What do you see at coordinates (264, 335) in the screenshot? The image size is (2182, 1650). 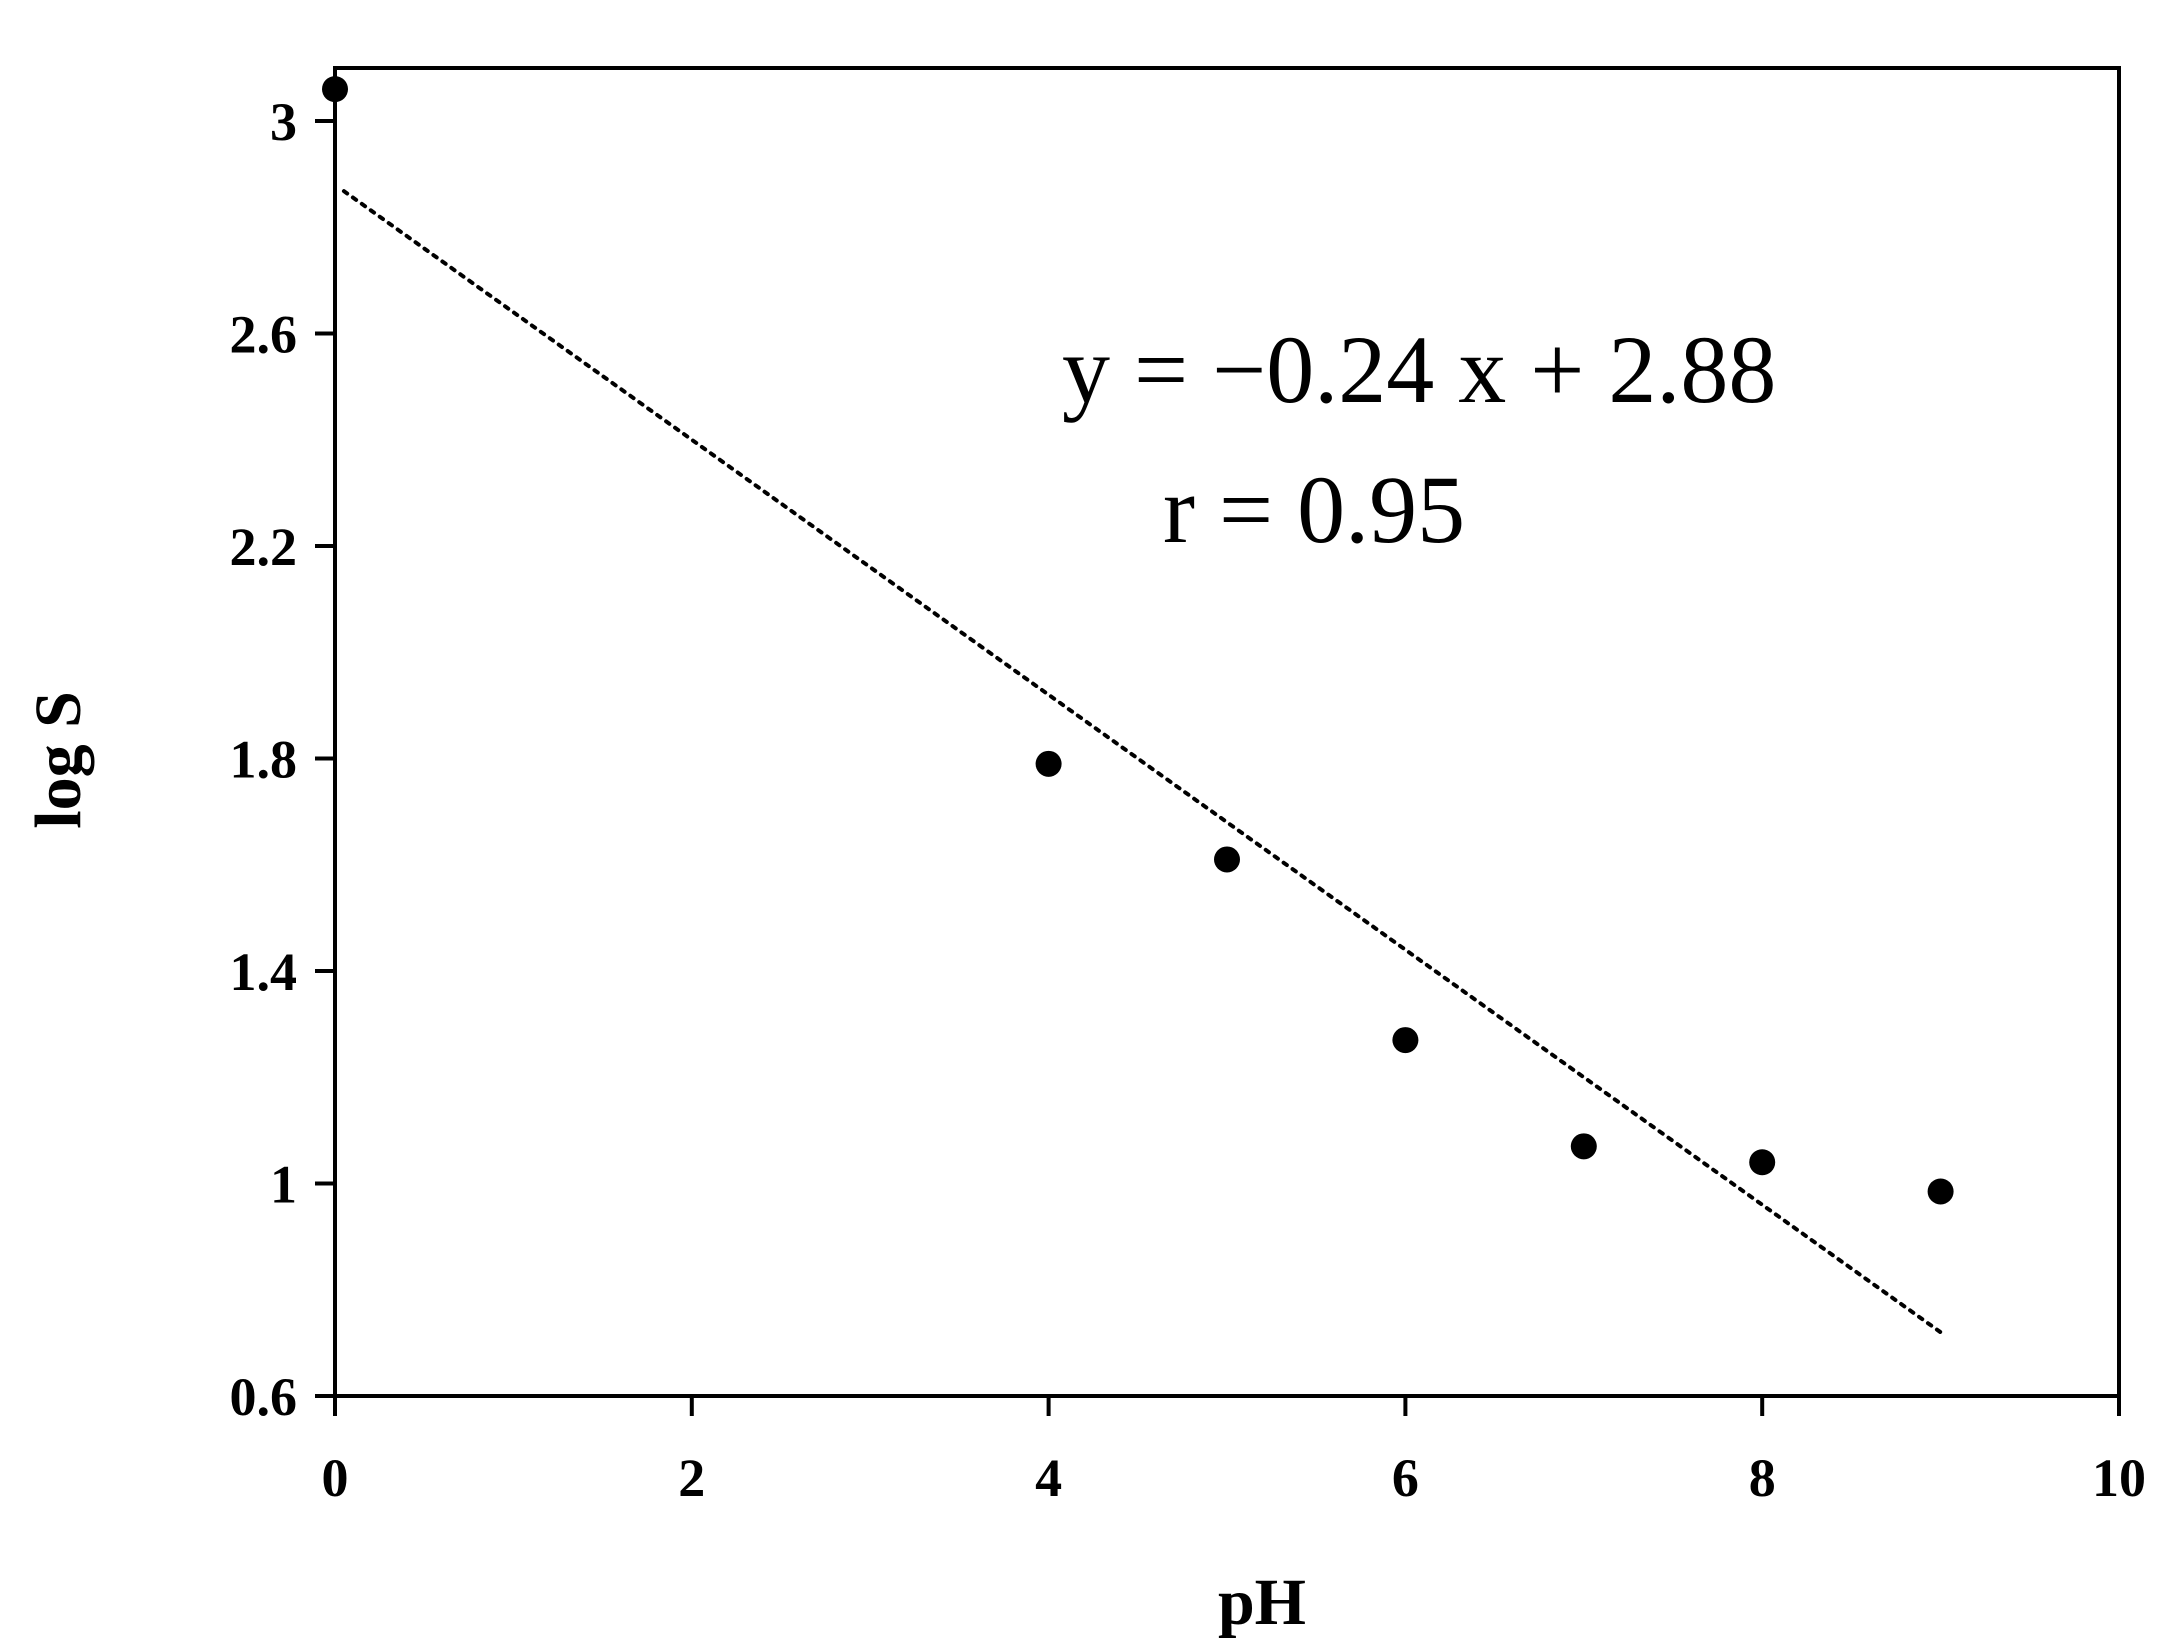 I see `y-tick-label: 2.6` at bounding box center [264, 335].